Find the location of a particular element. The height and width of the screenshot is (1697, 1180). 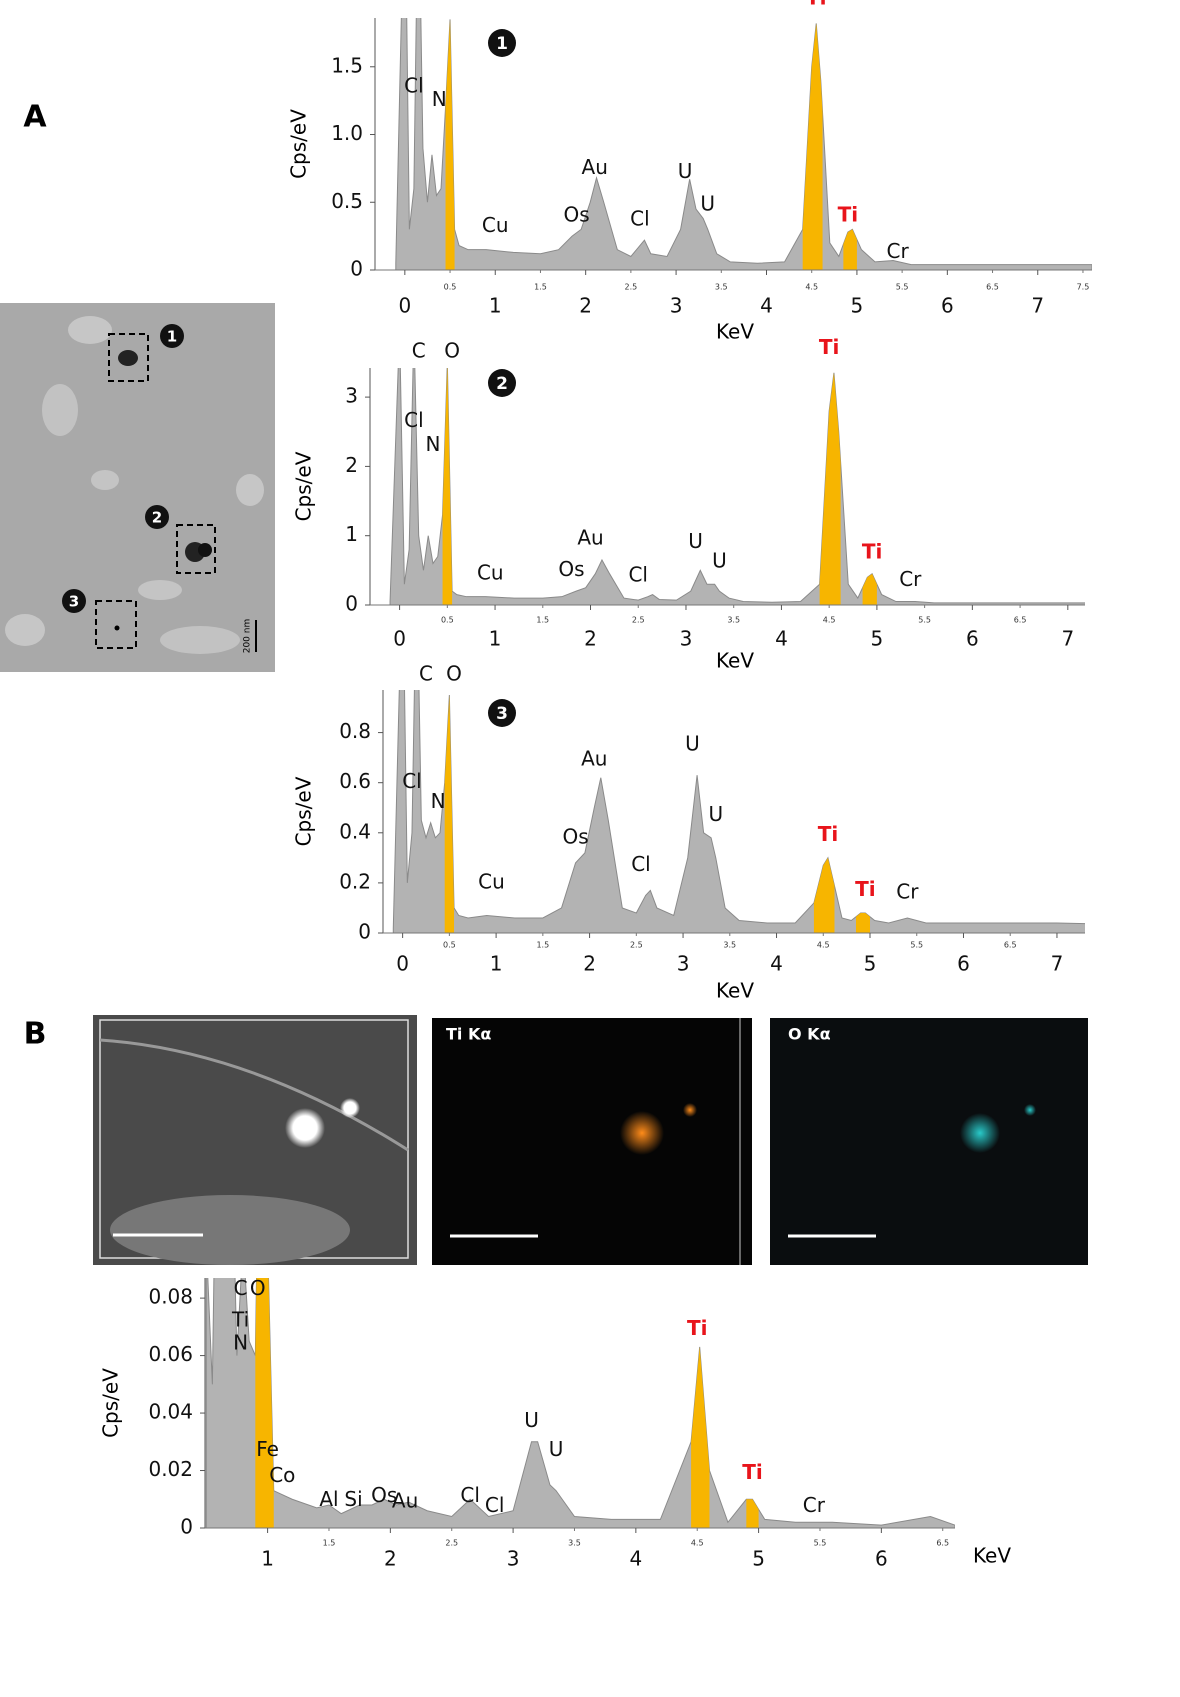

y-tick-label: 1 is located at coordinates (351, 534).